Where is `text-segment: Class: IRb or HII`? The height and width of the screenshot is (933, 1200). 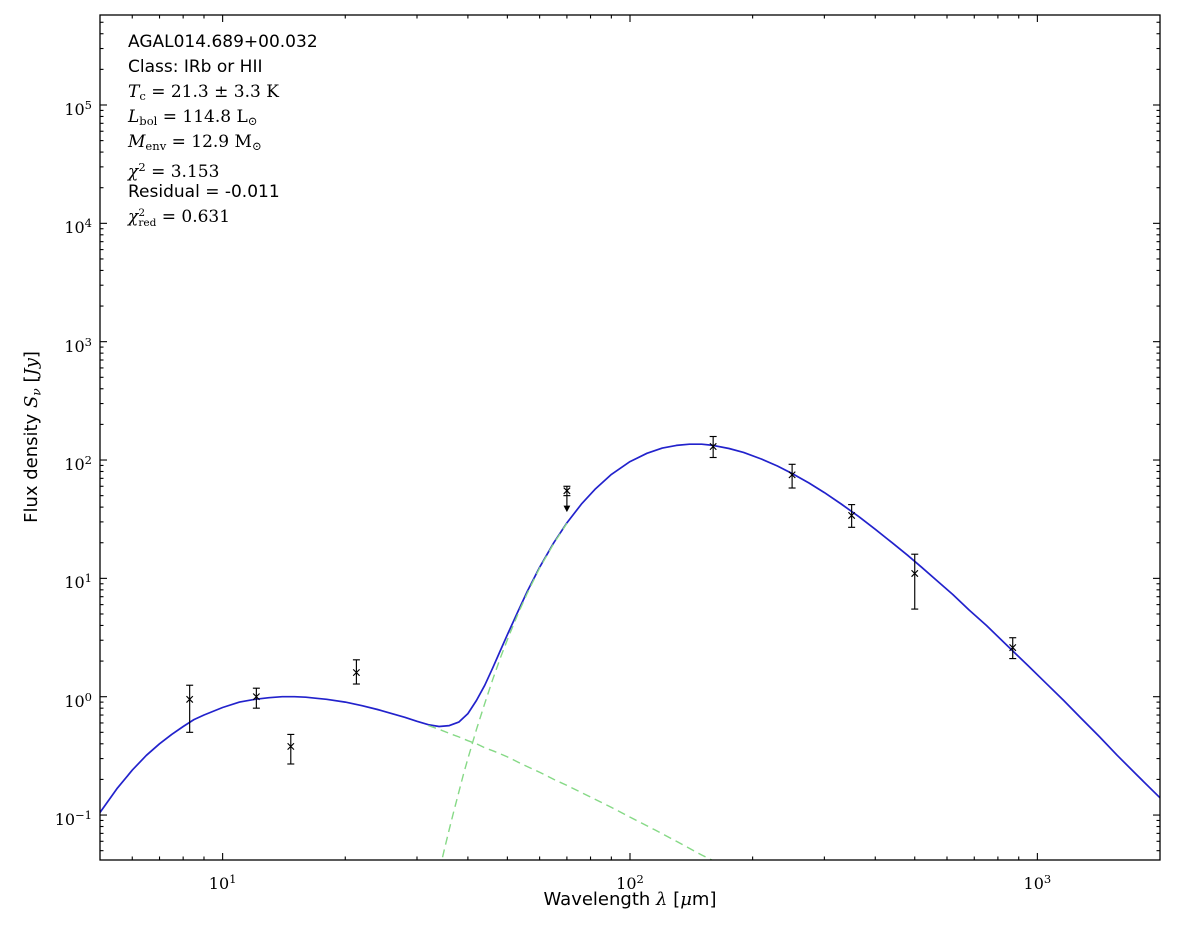 text-segment: Class: IRb or HII is located at coordinates (195, 67).